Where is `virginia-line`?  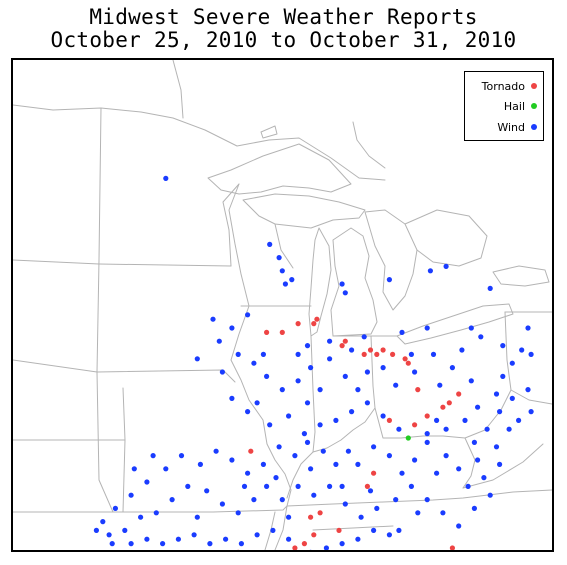 virginia-line is located at coordinates (503, 466).